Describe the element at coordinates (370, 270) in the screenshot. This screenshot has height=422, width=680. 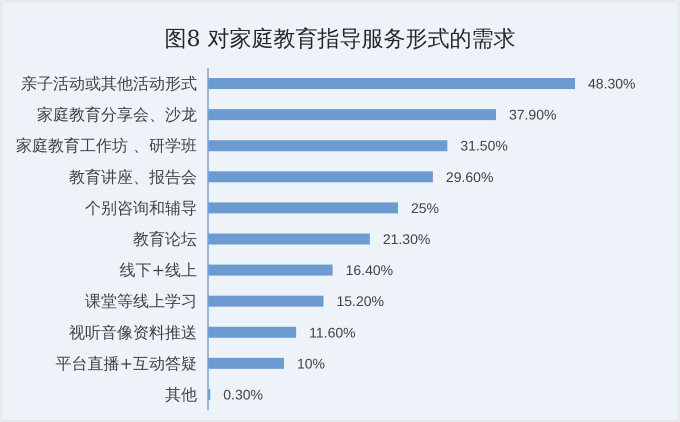
I see `data-label: 16.40%` at that location.